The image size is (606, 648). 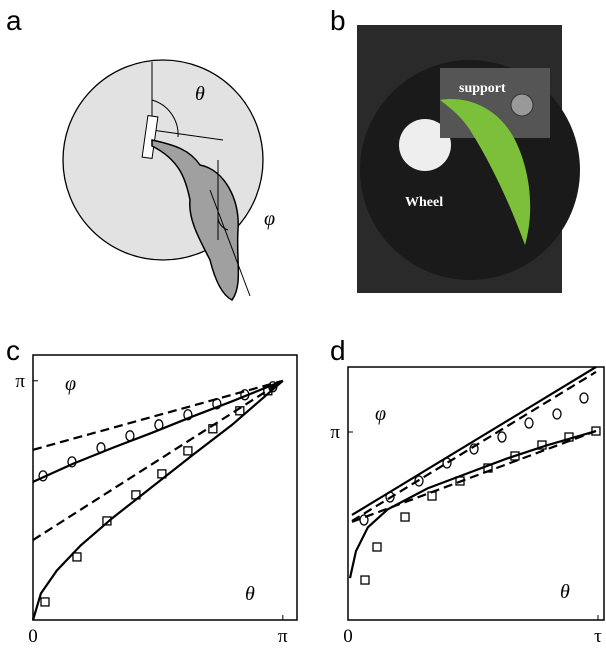 What do you see at coordinates (230, 243) in the screenshot?
I see `leaf-axis` at bounding box center [230, 243].